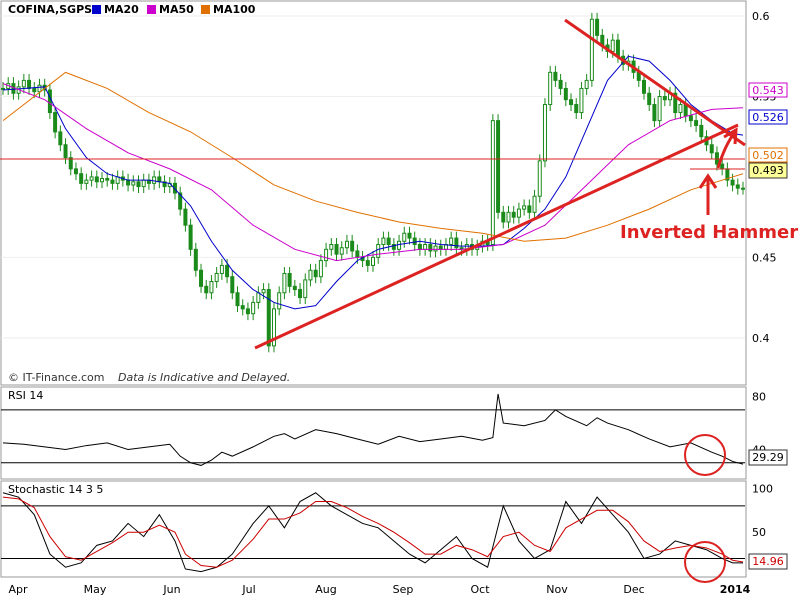  I want to click on x-tick-label: 2014, so click(735, 589).